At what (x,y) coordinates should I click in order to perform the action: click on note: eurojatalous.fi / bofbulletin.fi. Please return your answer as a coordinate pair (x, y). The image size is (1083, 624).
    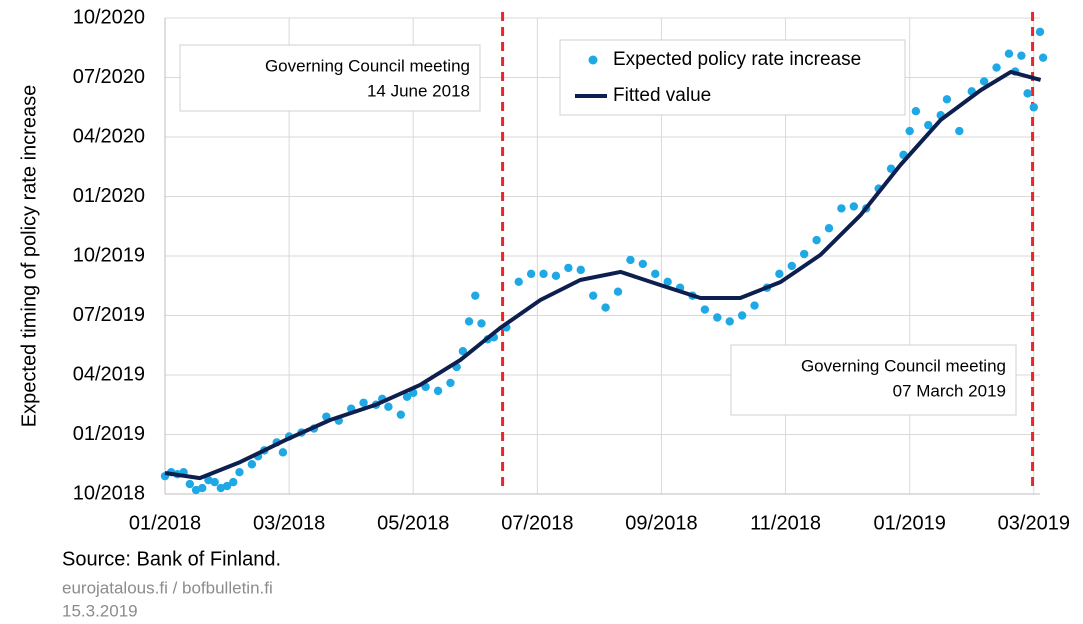
    Looking at the image, I should click on (167, 587).